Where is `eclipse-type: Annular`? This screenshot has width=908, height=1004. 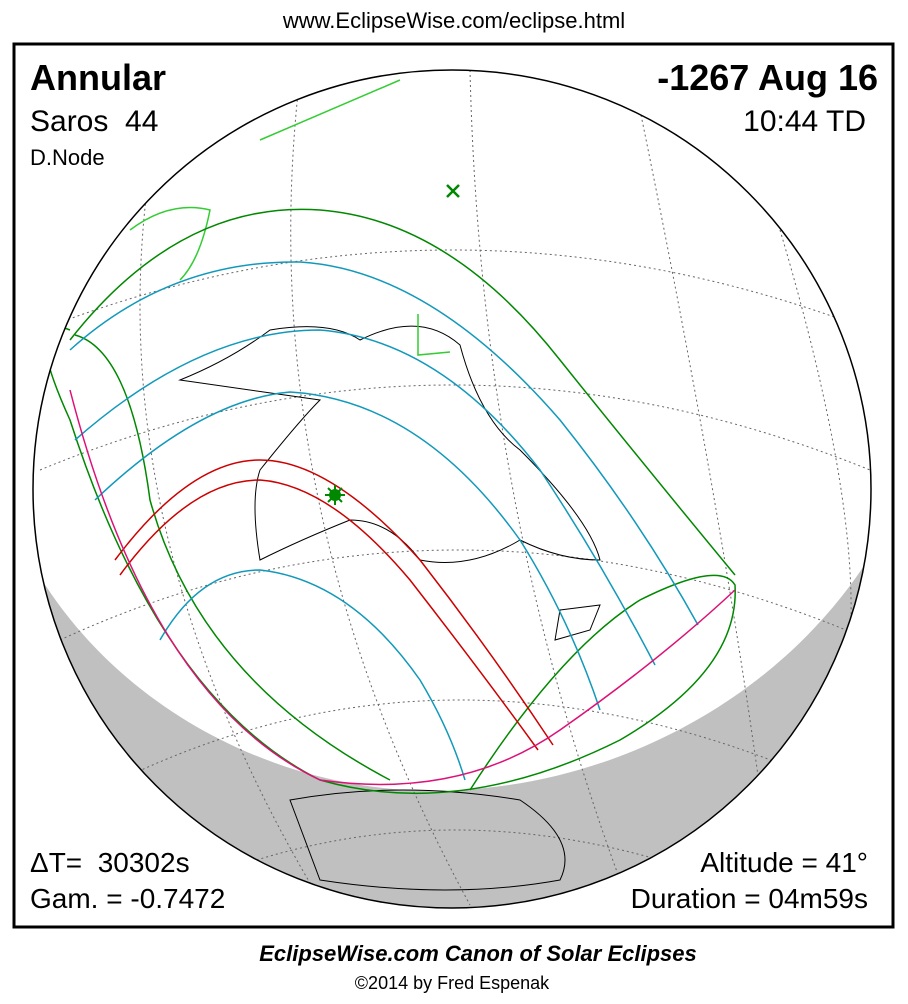
eclipse-type: Annular is located at coordinates (98, 77).